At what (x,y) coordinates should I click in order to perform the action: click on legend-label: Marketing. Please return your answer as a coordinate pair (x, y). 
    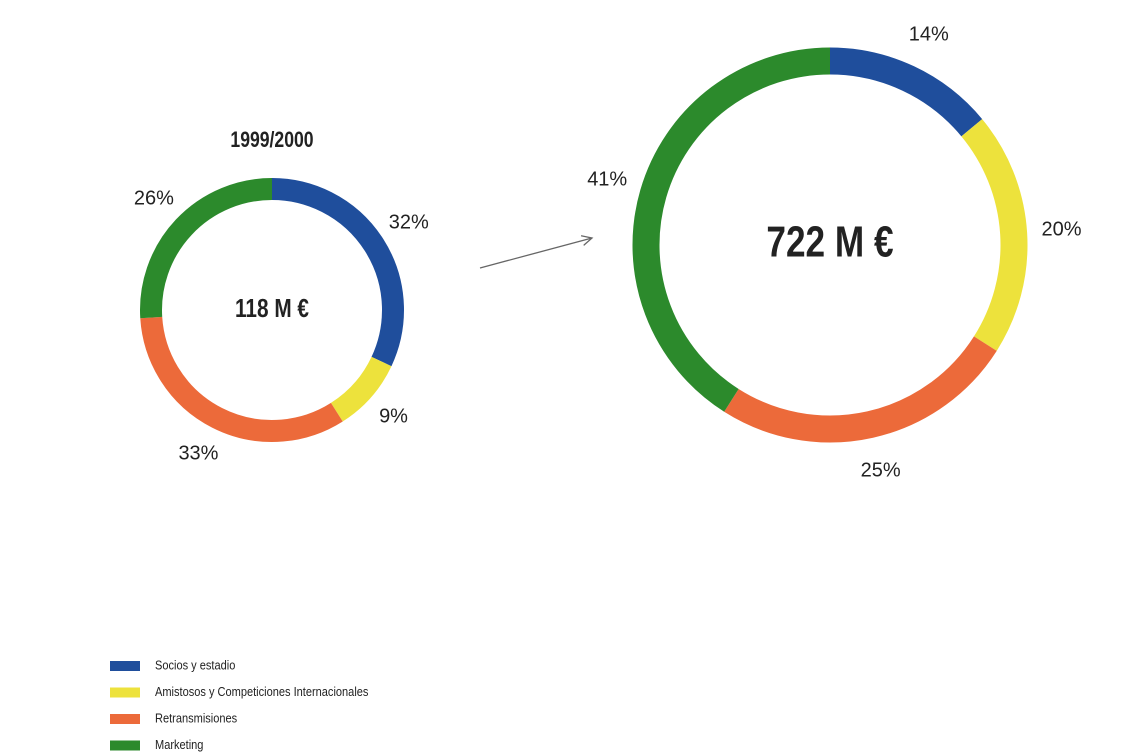
    Looking at the image, I should click on (179, 744).